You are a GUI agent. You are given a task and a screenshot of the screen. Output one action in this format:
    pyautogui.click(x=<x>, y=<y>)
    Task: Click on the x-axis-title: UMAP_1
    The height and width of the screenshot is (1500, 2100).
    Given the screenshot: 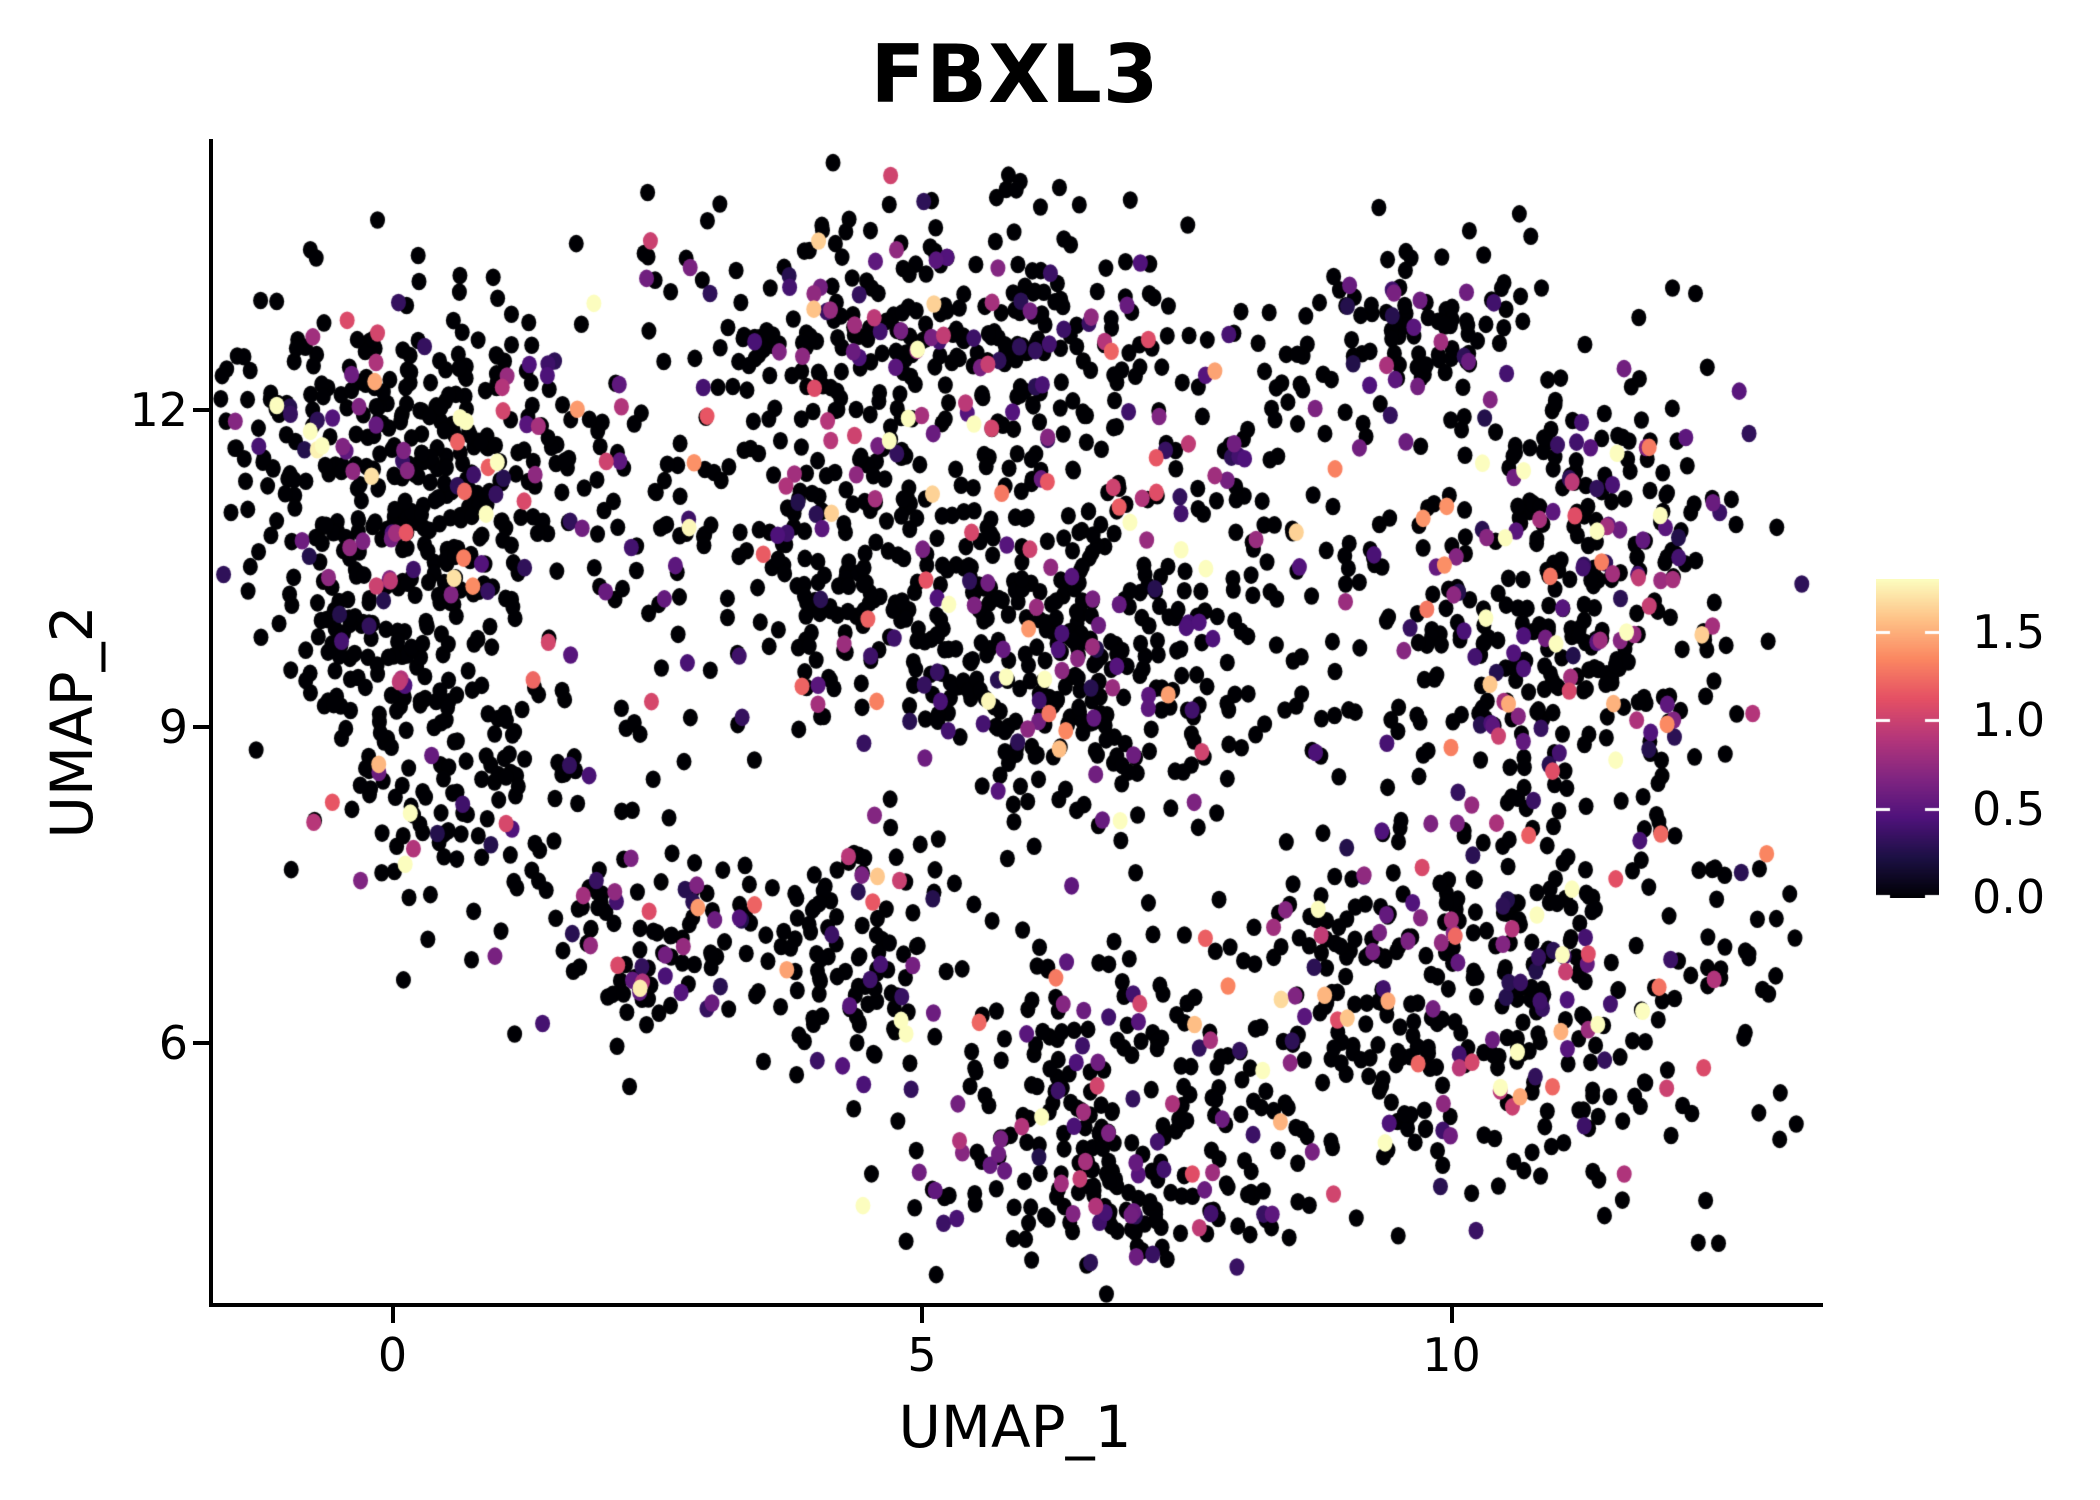 What is the action you would take?
    pyautogui.click(x=1015, y=1427)
    